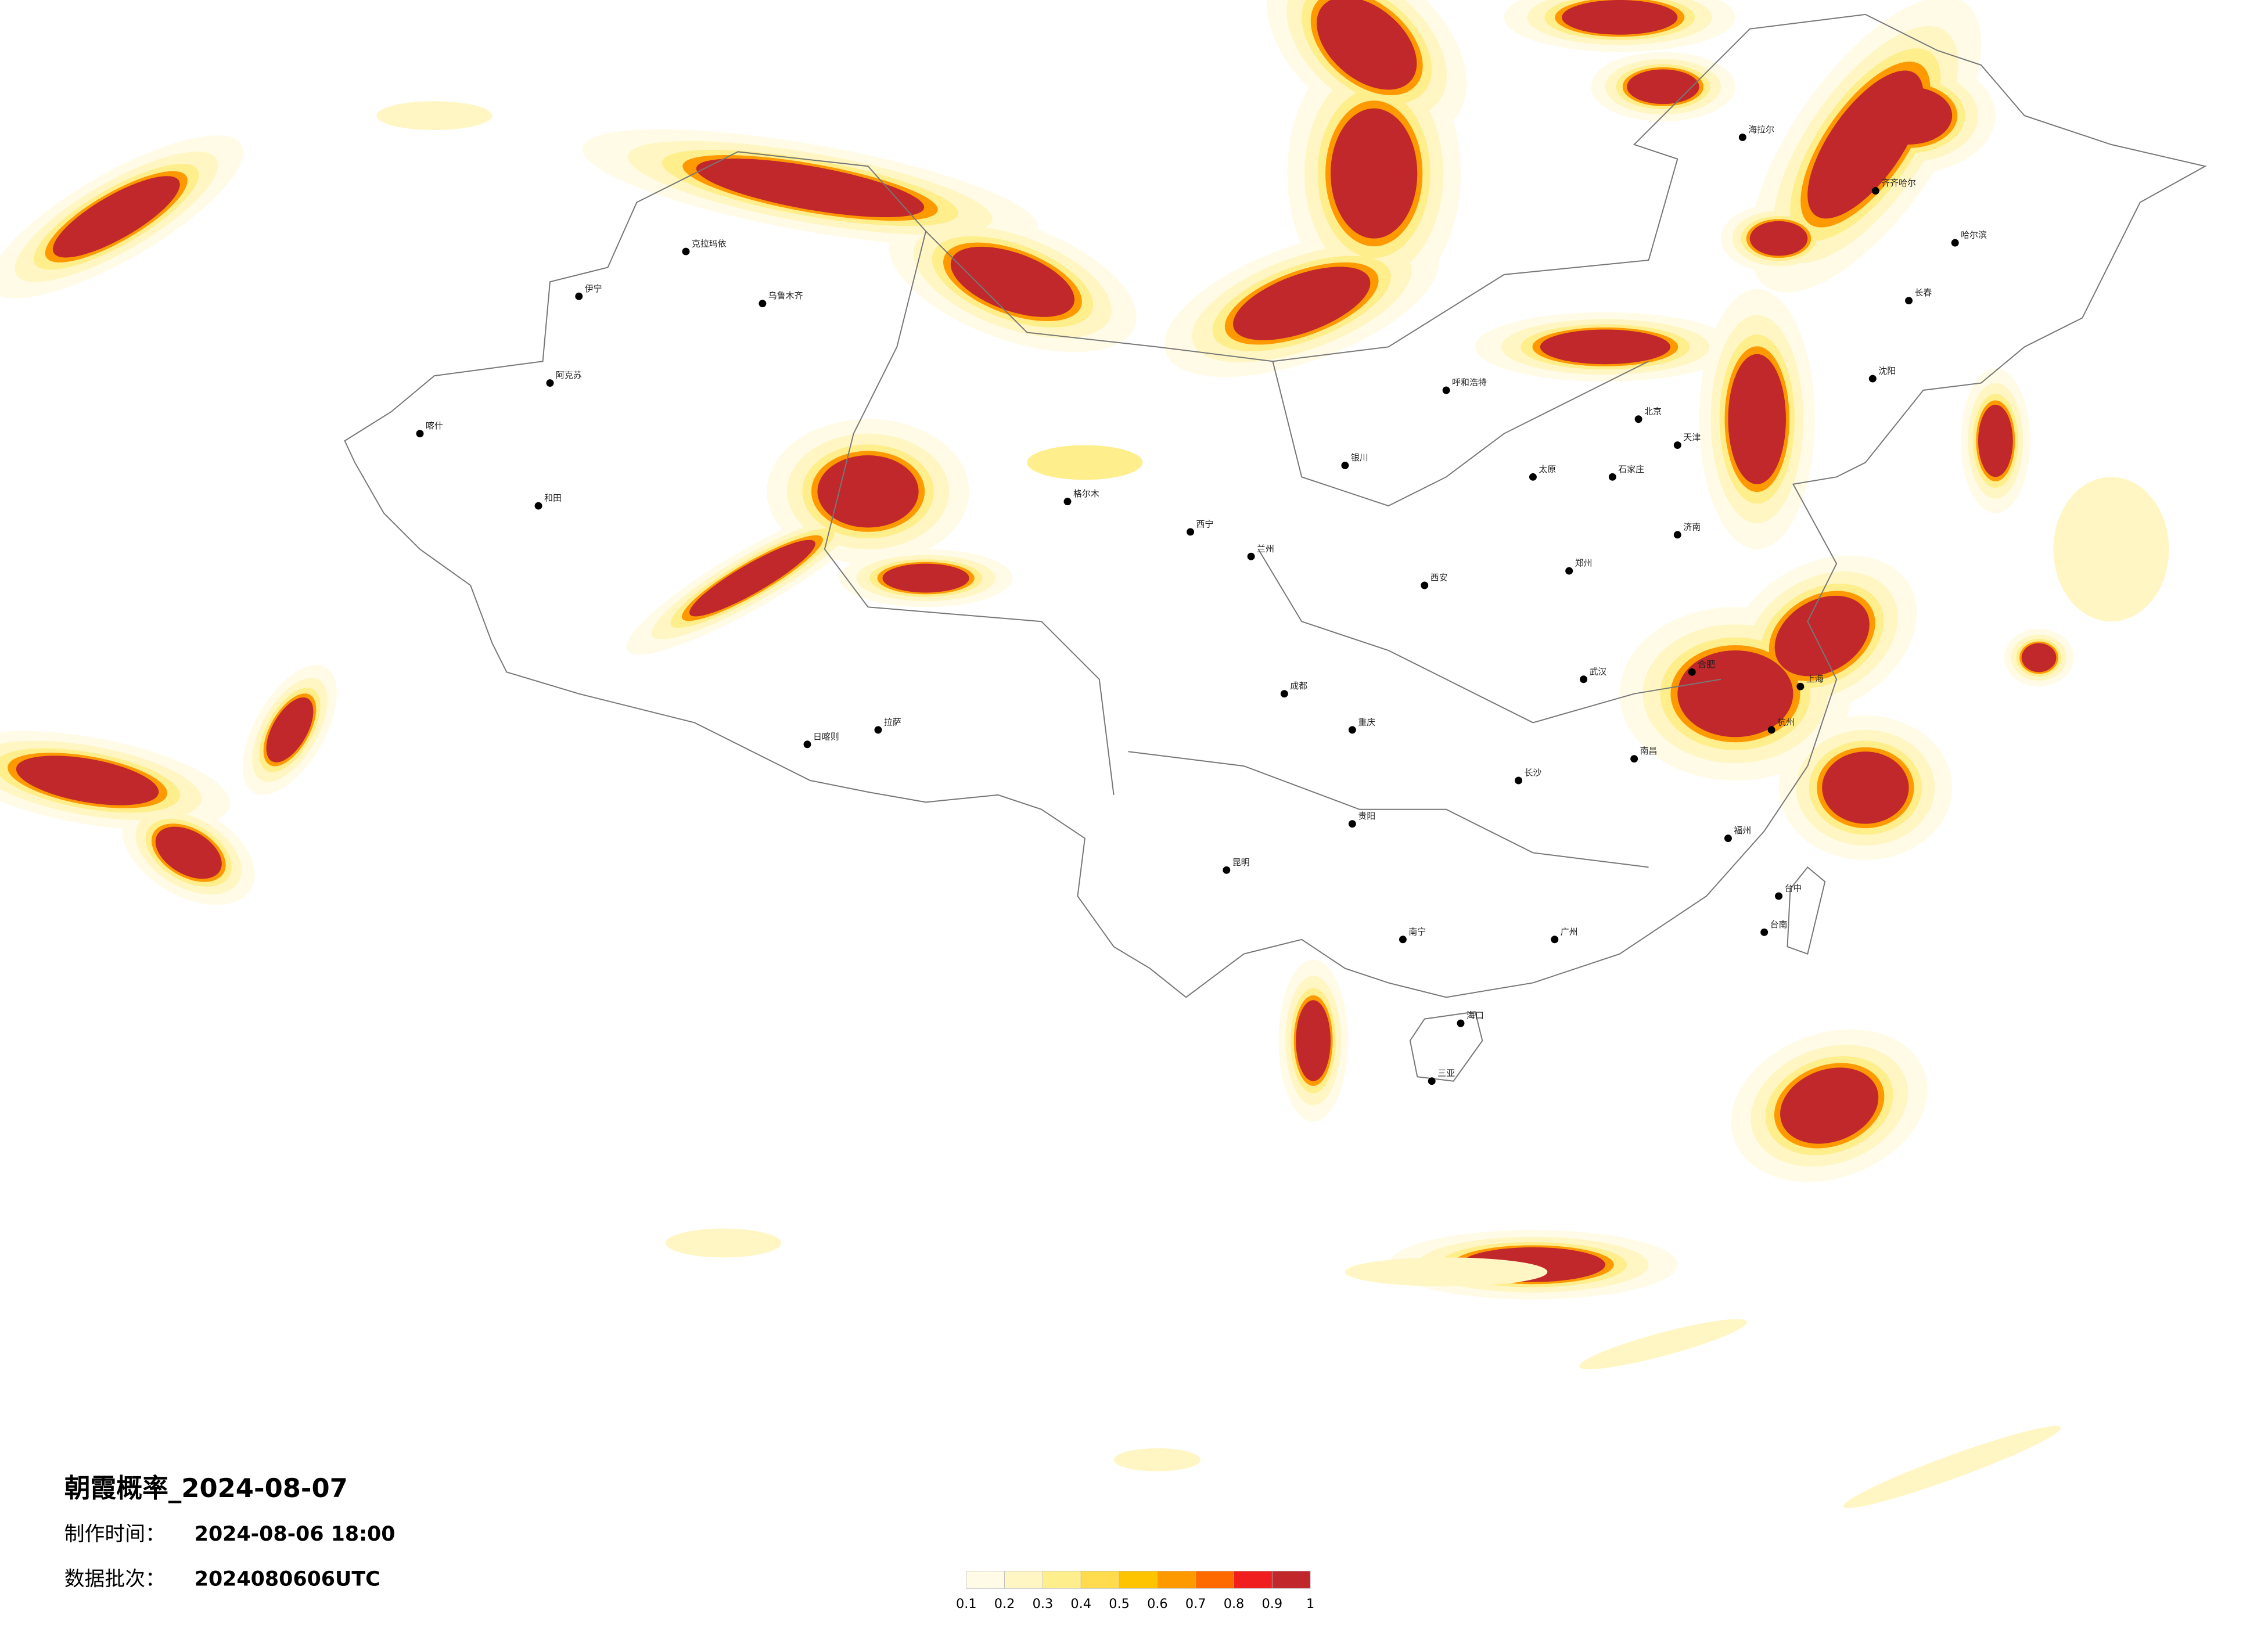 The width and height of the screenshot is (2268, 1626). I want to click on city-label: 兰州, so click(1265, 549).